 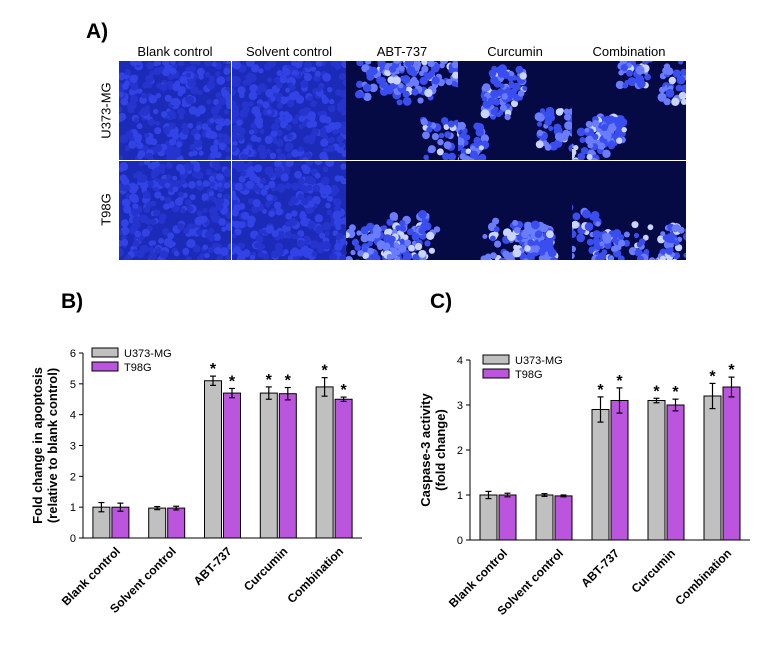 I want to click on micrograph-t98g-solvent-control, so click(x=289, y=210).